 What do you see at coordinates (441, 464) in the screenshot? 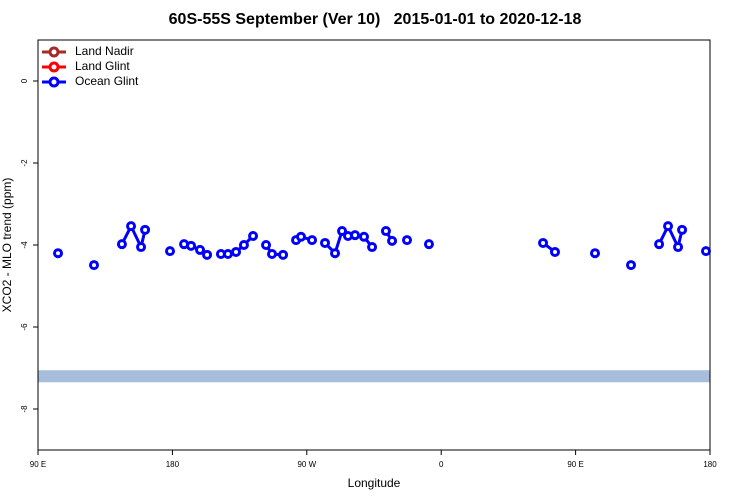
I see `x-tick-label: 0` at bounding box center [441, 464].